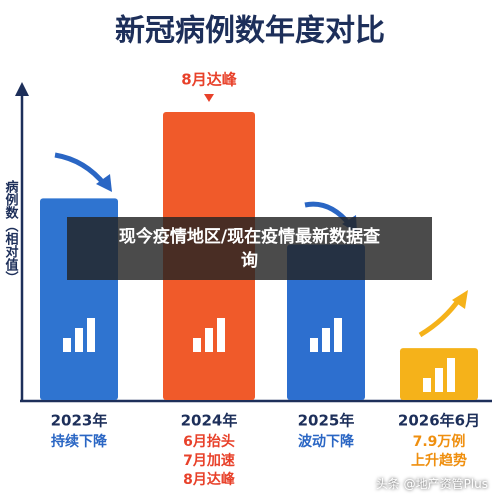  I want to click on y-axis-label: 病例数（相对值）, so click(11, 231).